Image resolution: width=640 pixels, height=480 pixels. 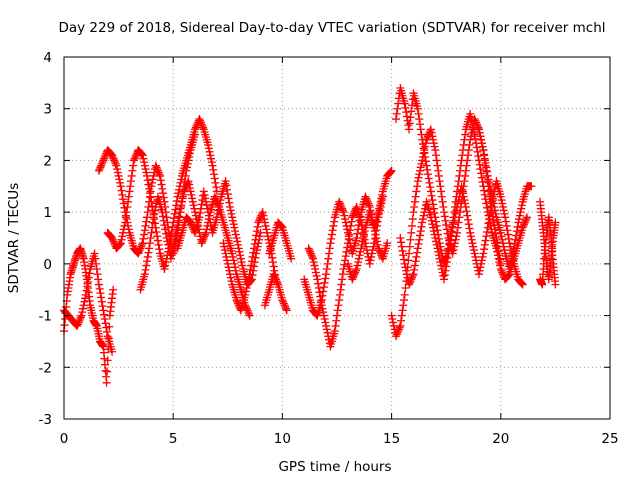 What do you see at coordinates (45, 420) in the screenshot?
I see `y-tick-label: -3` at bounding box center [45, 420].